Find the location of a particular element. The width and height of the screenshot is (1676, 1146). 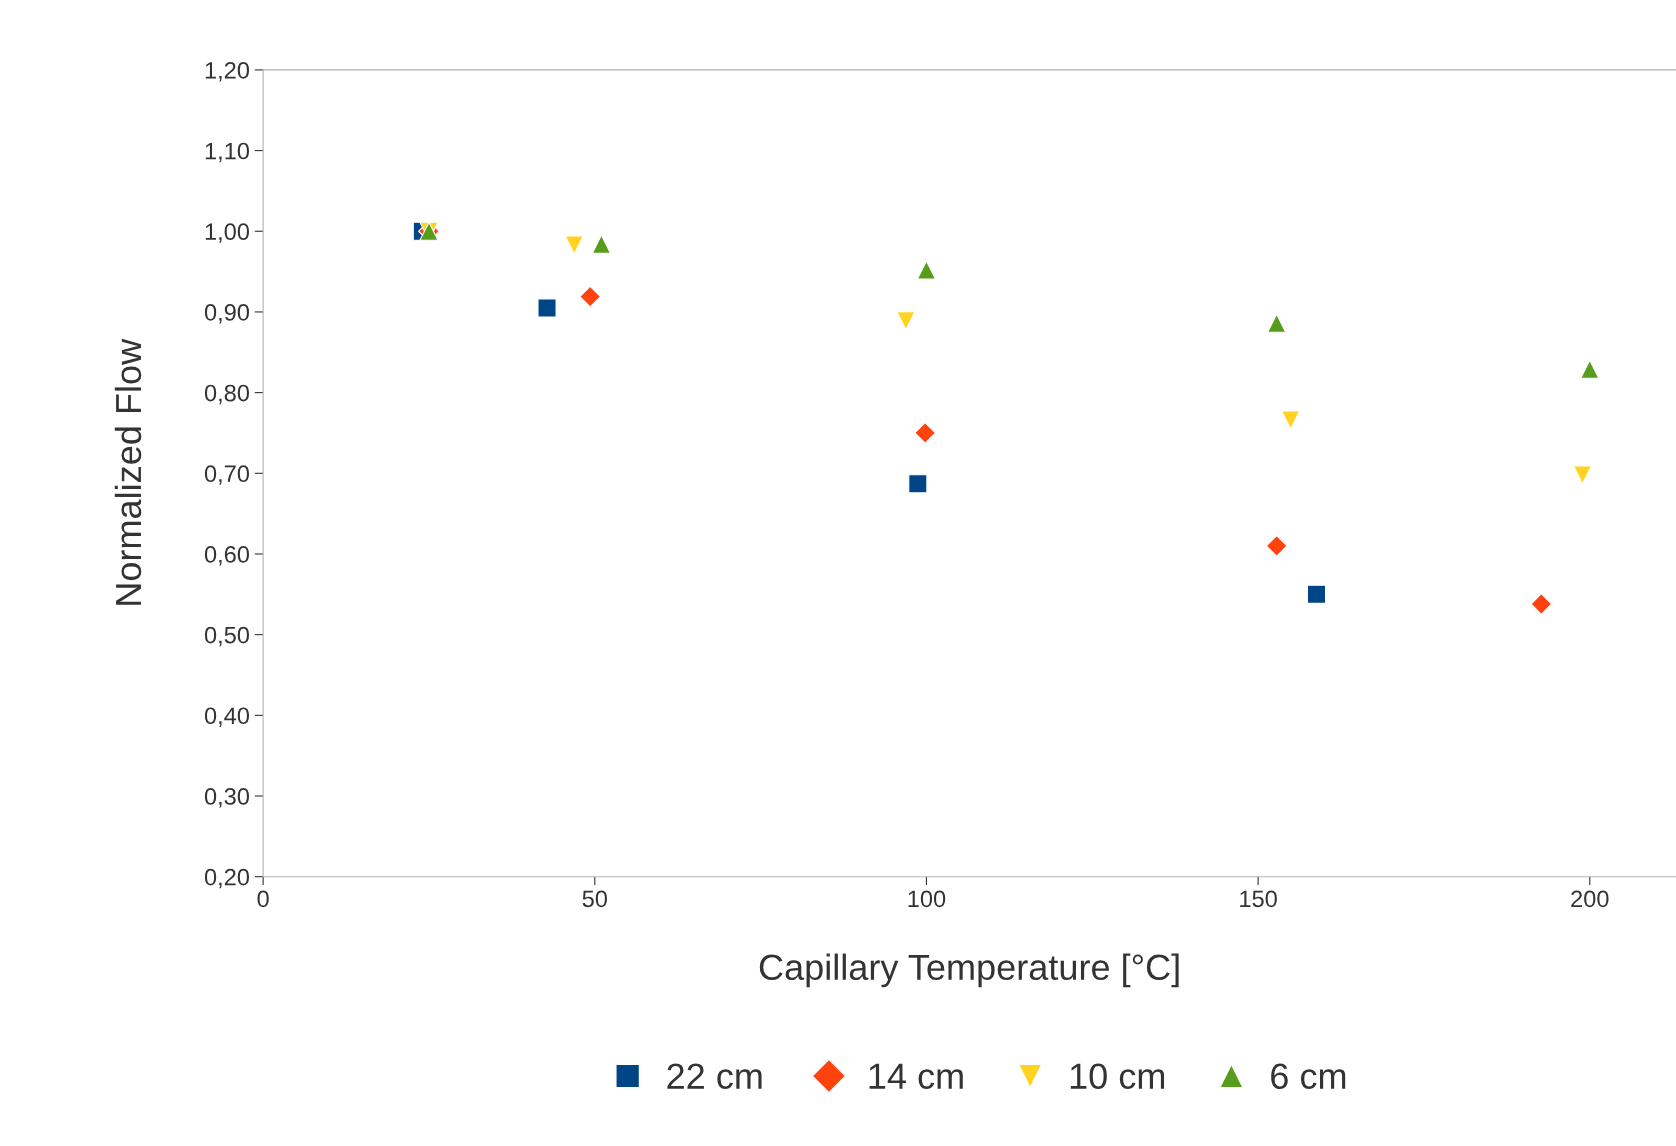

y-tick-label: 1,10 is located at coordinates (227, 152).